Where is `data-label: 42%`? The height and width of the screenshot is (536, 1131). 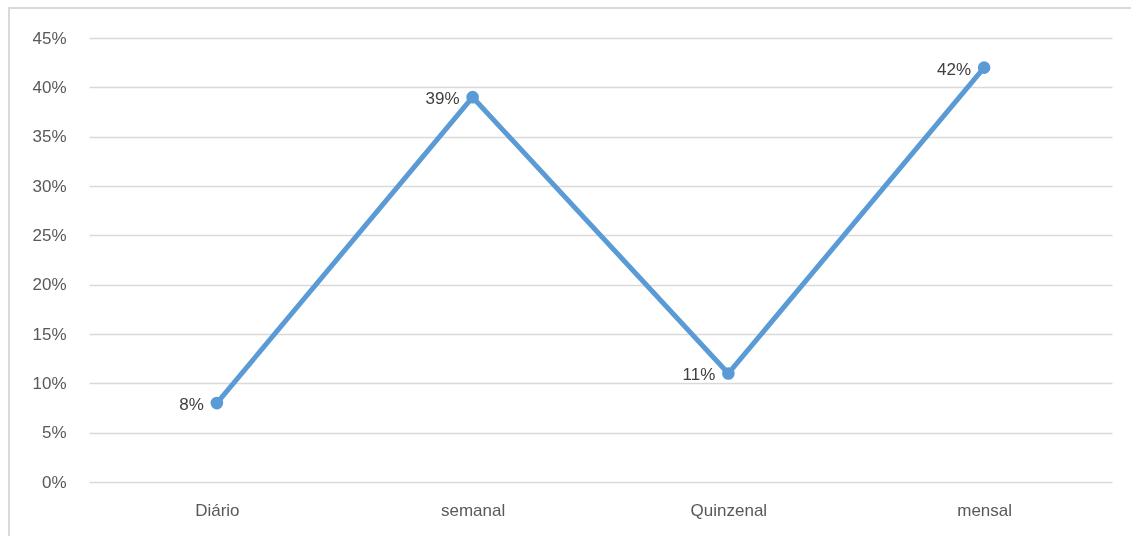
data-label: 42% is located at coordinates (954, 69).